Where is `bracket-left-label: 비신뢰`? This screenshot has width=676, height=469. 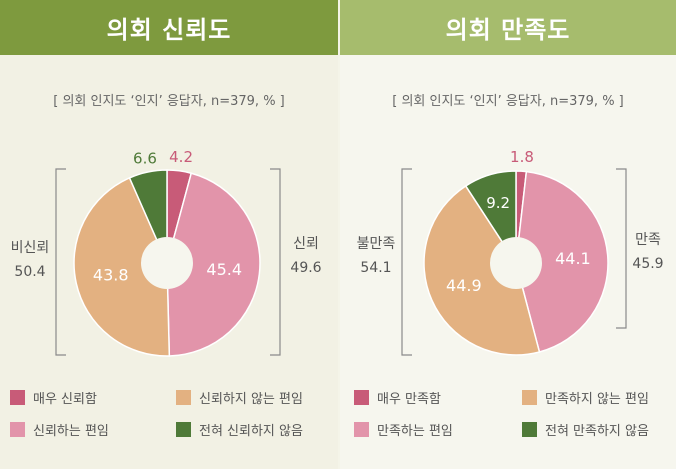 bracket-left-label: 비신뢰 is located at coordinates (30, 248).